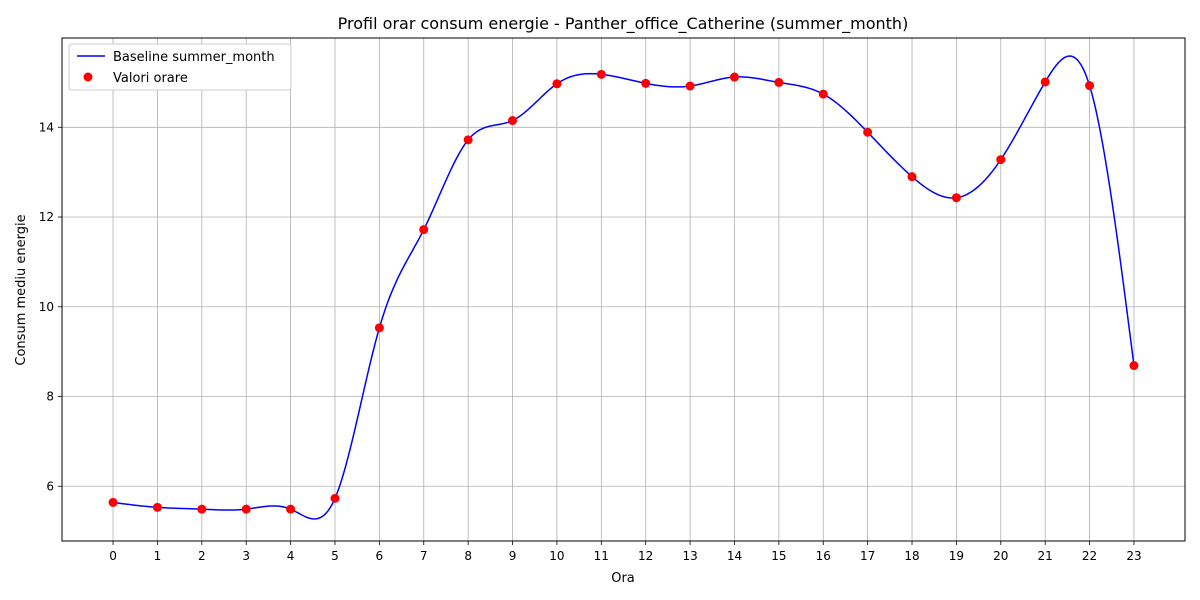 The height and width of the screenshot is (600, 1200). Describe the element at coordinates (50, 486) in the screenshot. I see `y-tick-label: 6` at that location.